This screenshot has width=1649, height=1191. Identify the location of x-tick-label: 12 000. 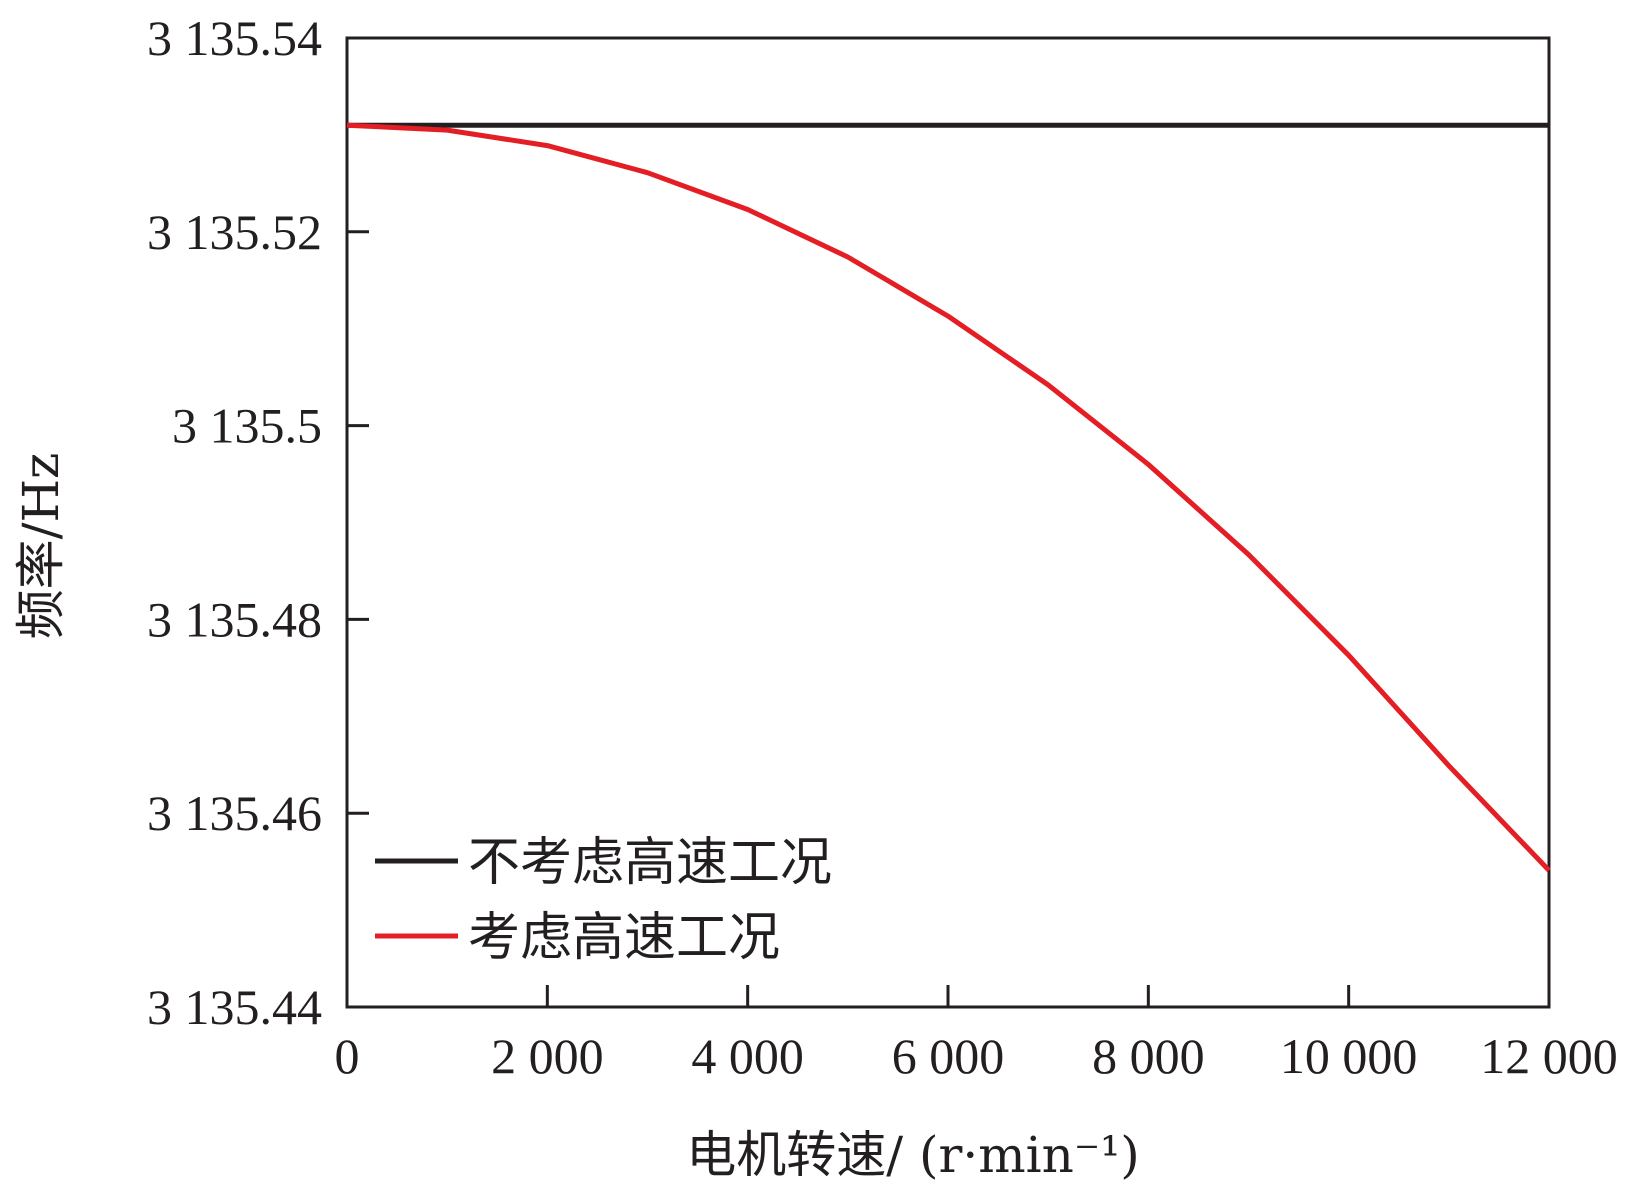
(1549, 1056).